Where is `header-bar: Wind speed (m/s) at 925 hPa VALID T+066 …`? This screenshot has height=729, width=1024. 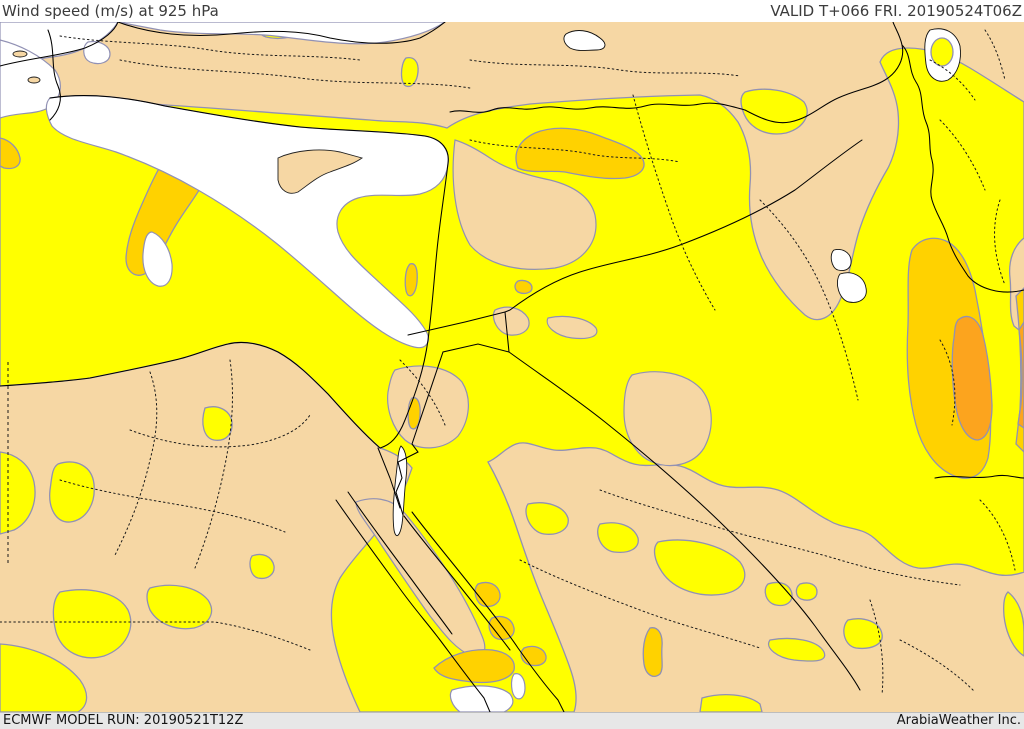 header-bar: Wind speed (m/s) at 925 hPa VALID T+066 … is located at coordinates (512, 11).